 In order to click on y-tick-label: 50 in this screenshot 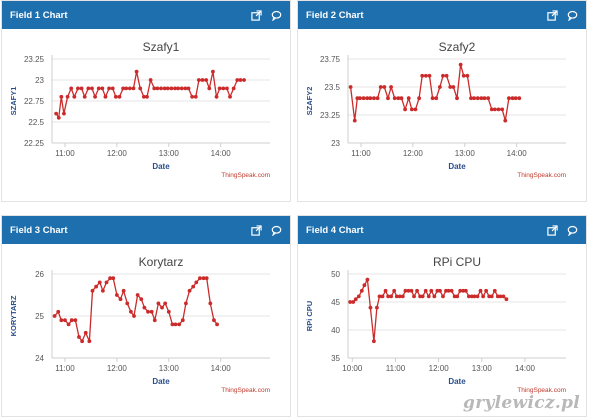, I will do `click(335, 274)`.